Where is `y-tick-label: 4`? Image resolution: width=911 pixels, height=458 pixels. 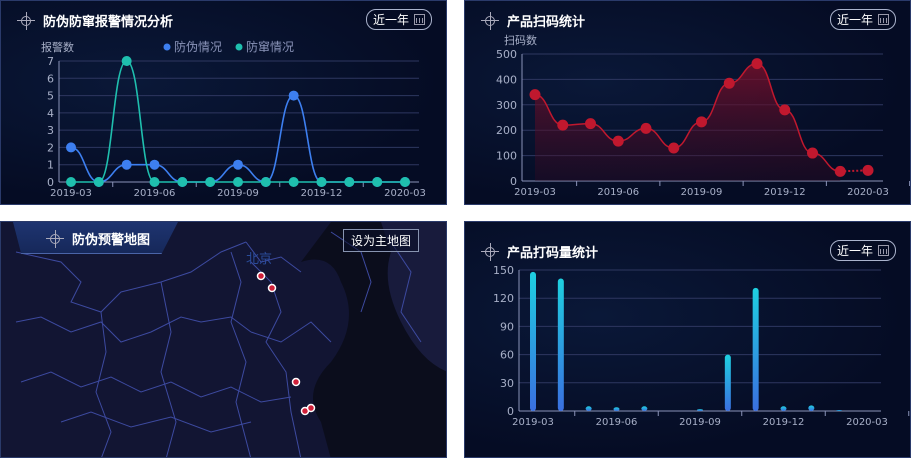
y-tick-label: 4 is located at coordinates (50, 113).